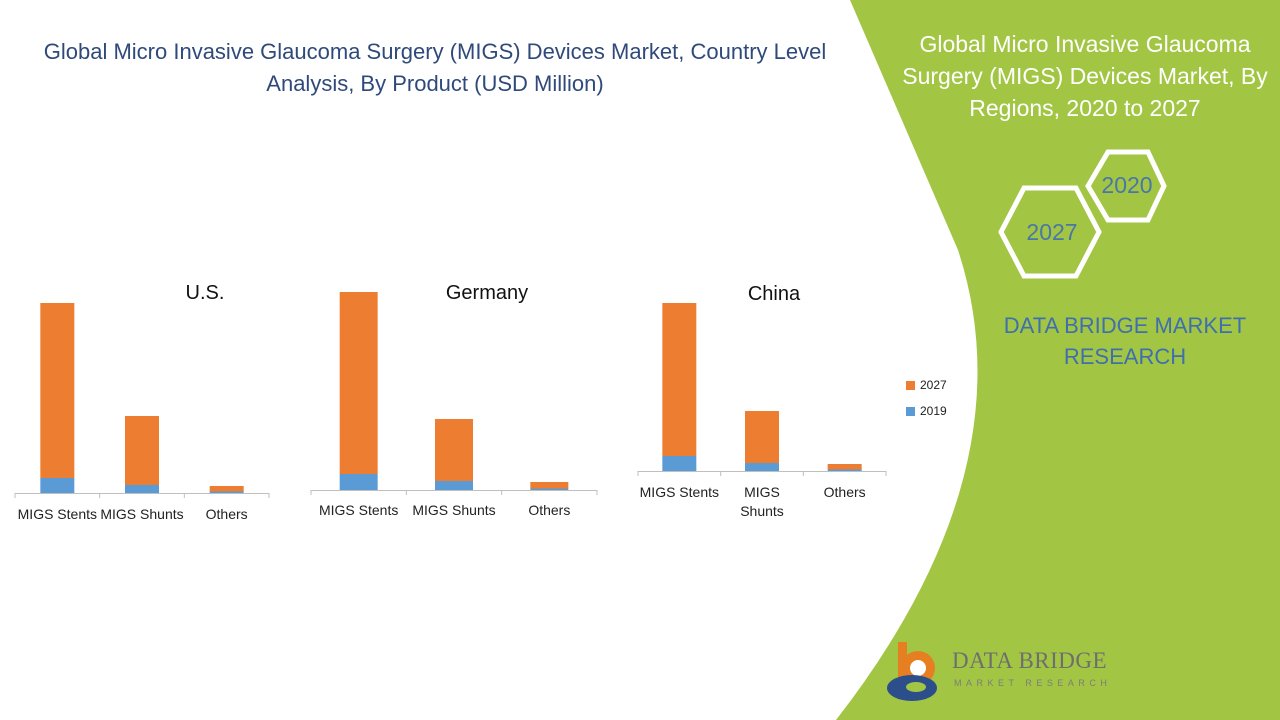  I want to click on chart-title-china: China, so click(774, 294).